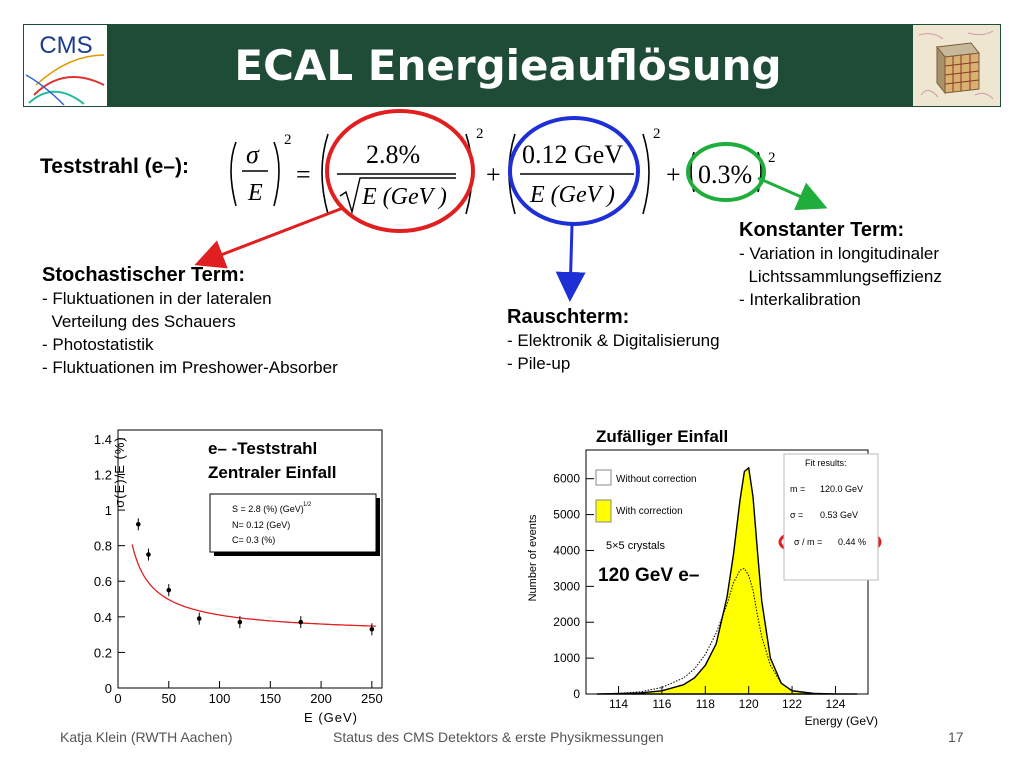 The width and height of the screenshot is (1024, 768). I want to click on page-title: ECAL Energieauflösung, so click(508, 65).